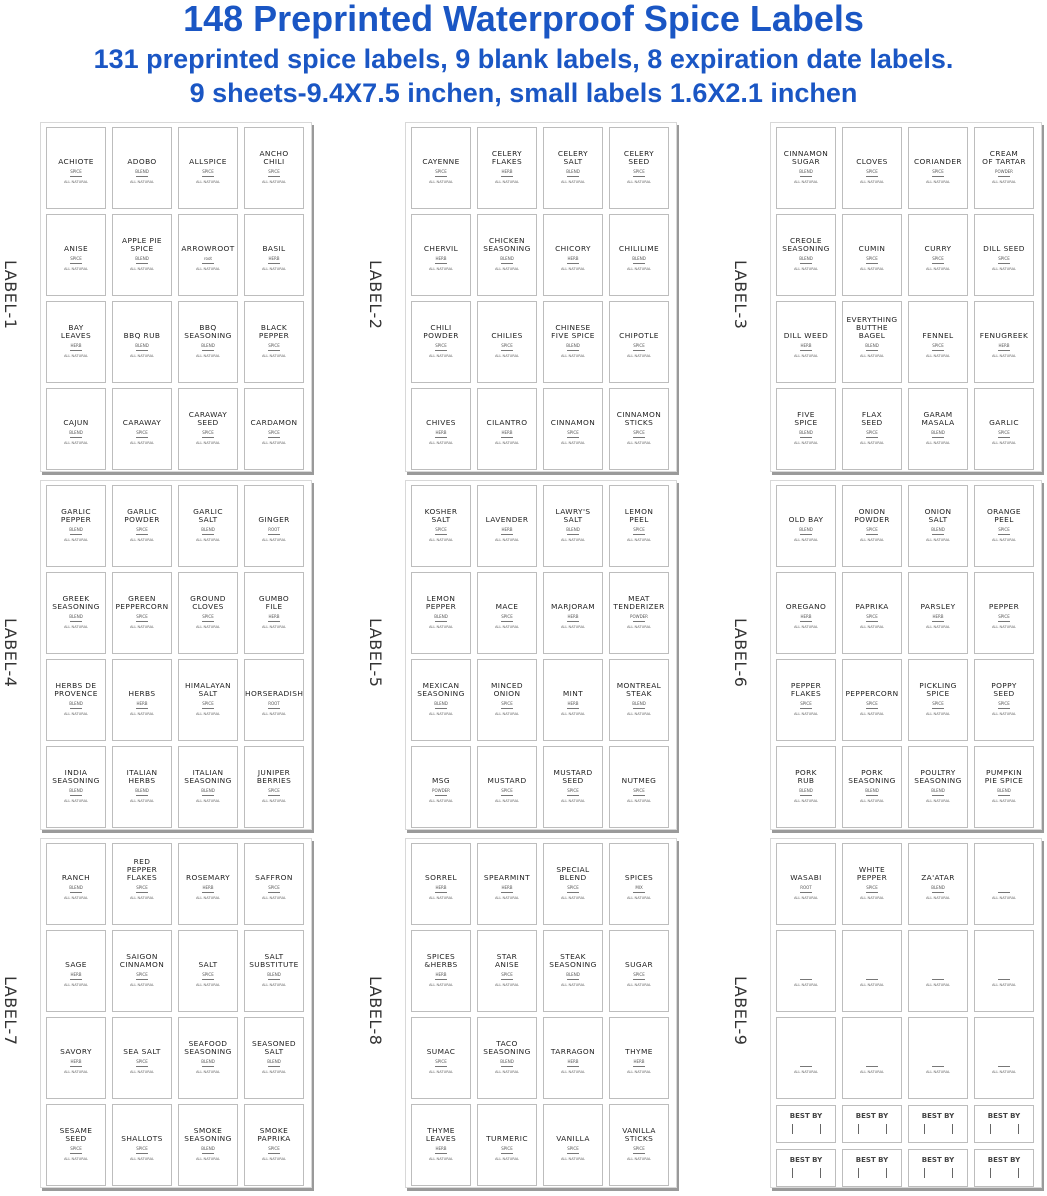 The image size is (1047, 1196). What do you see at coordinates (806, 689) in the screenshot?
I see `spice-name: PEPPER FLAKES` at bounding box center [806, 689].